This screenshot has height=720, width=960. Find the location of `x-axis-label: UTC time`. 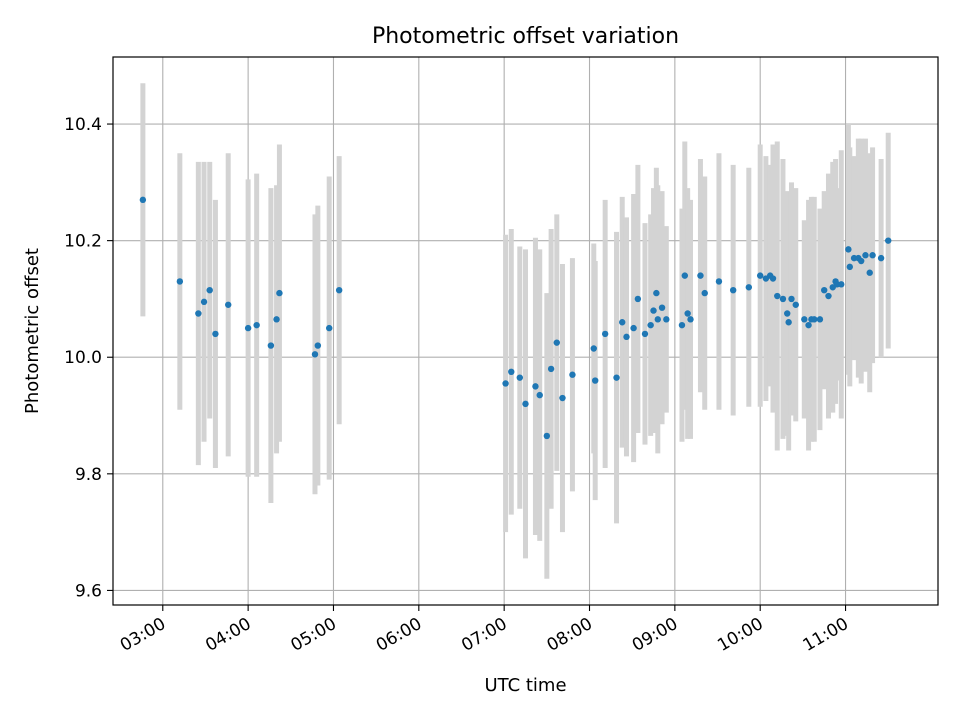

x-axis-label: UTC time is located at coordinates (525, 685).